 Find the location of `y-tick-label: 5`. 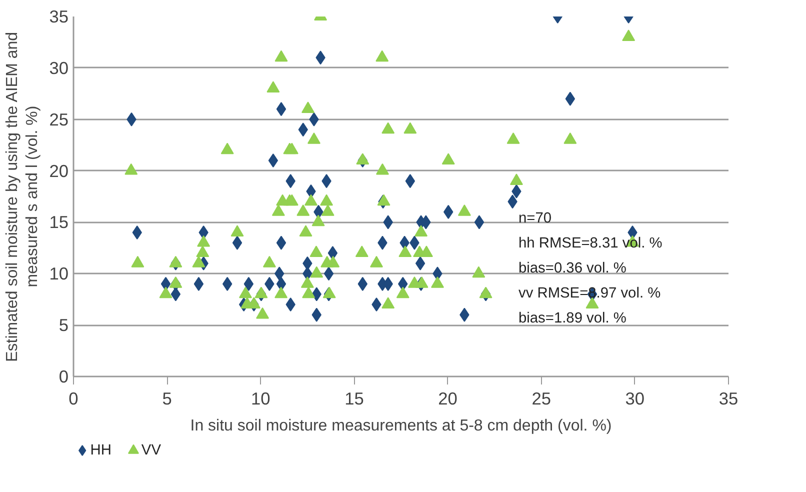

y-tick-label: 5 is located at coordinates (63, 325).